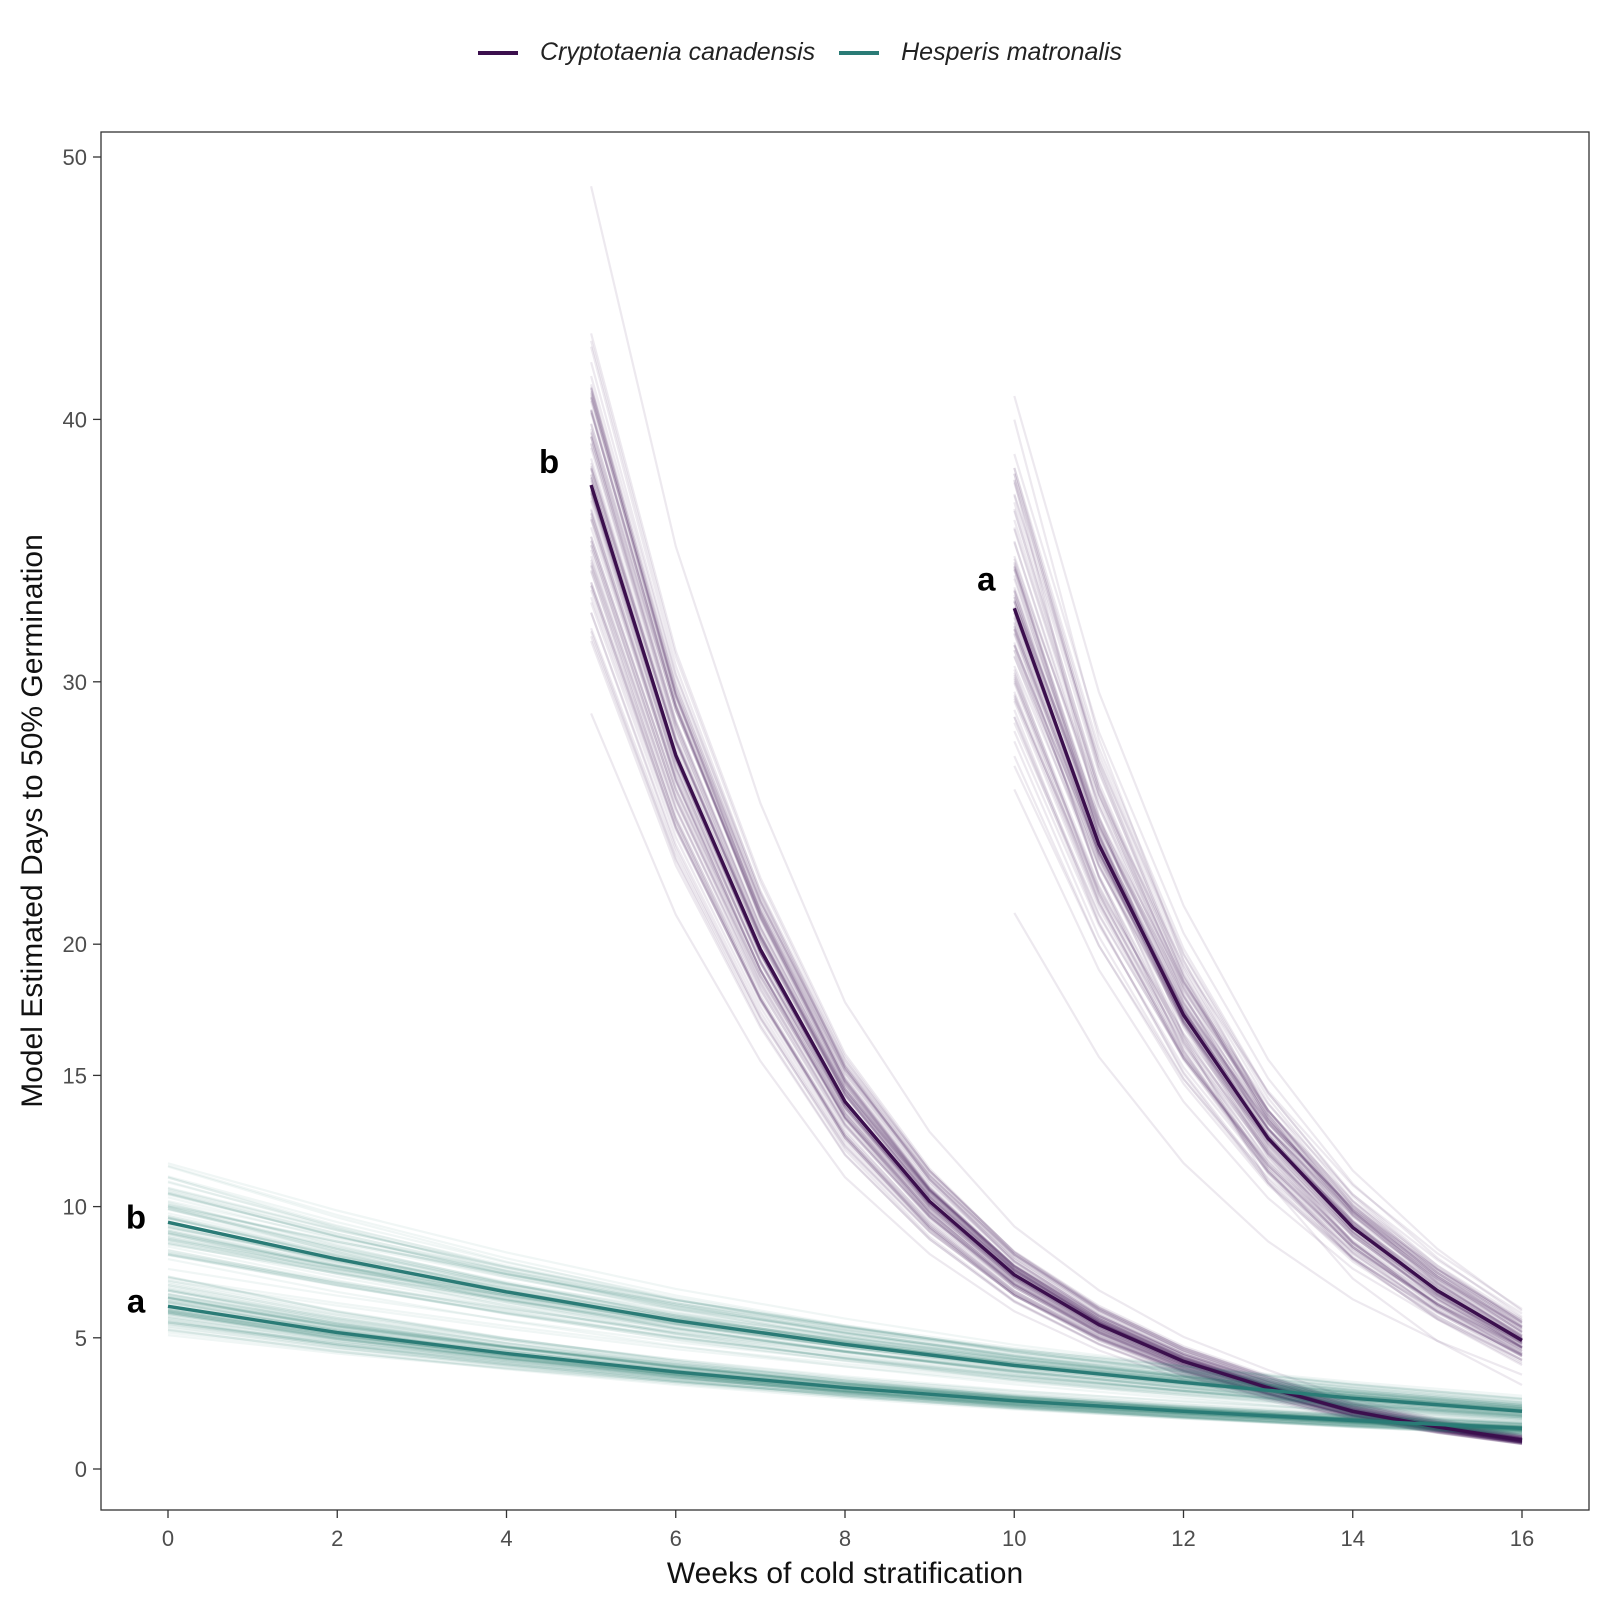  I want to click on legend-swatch-cryptotaenia, so click(497, 52).